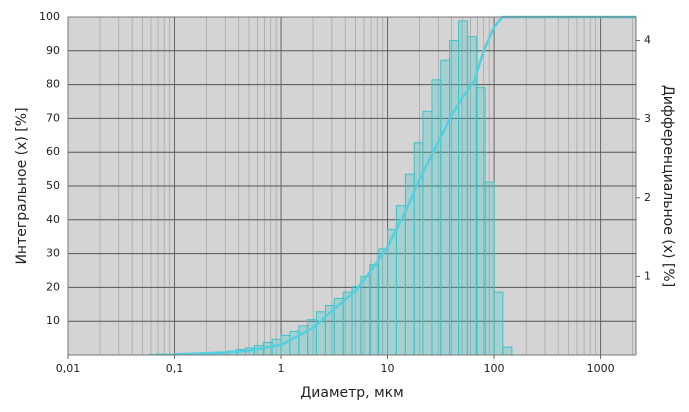 The height and width of the screenshot is (412, 689). What do you see at coordinates (668, 186) in the screenshot?
I see `y2-axis-title: Дифференциальное (x) [%]` at bounding box center [668, 186].